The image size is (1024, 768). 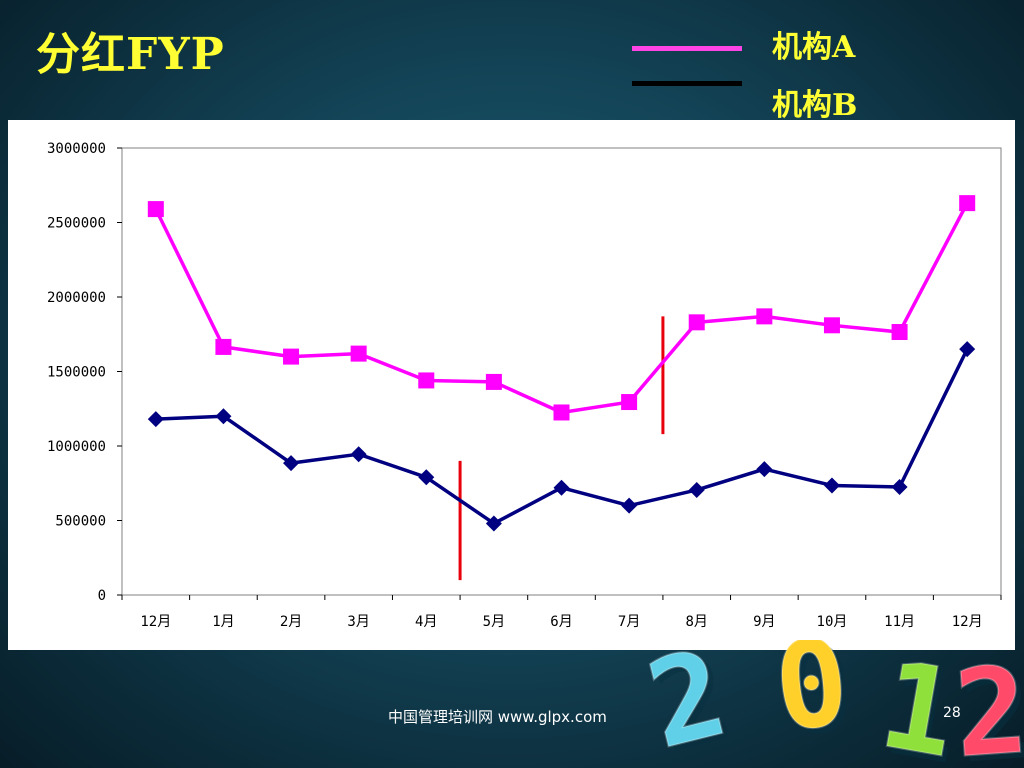 What do you see at coordinates (76, 447) in the screenshot?
I see `y-tick-label: 1000000` at bounding box center [76, 447].